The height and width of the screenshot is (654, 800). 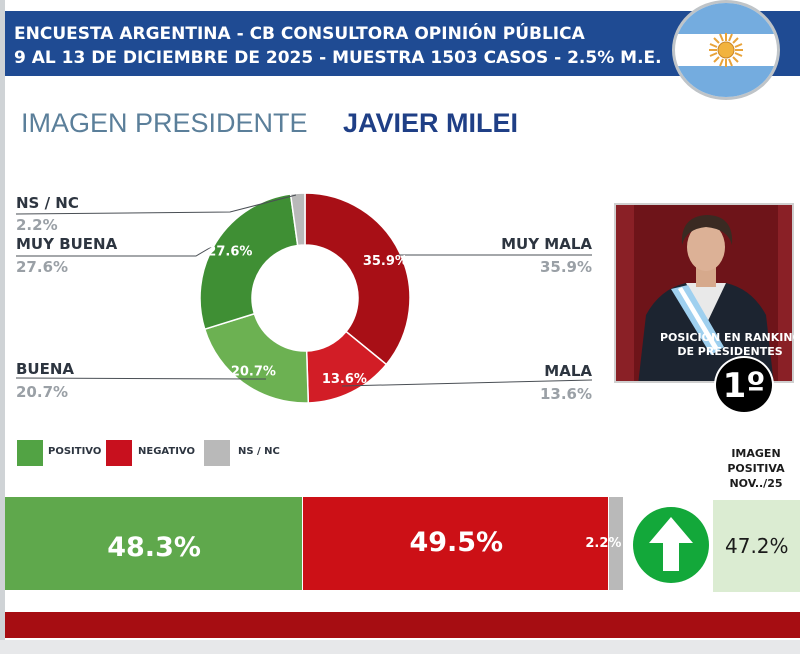 What do you see at coordinates (730, 351) in the screenshot?
I see `ranking-caption-line-2: DE PRESIDENTES` at bounding box center [730, 351].